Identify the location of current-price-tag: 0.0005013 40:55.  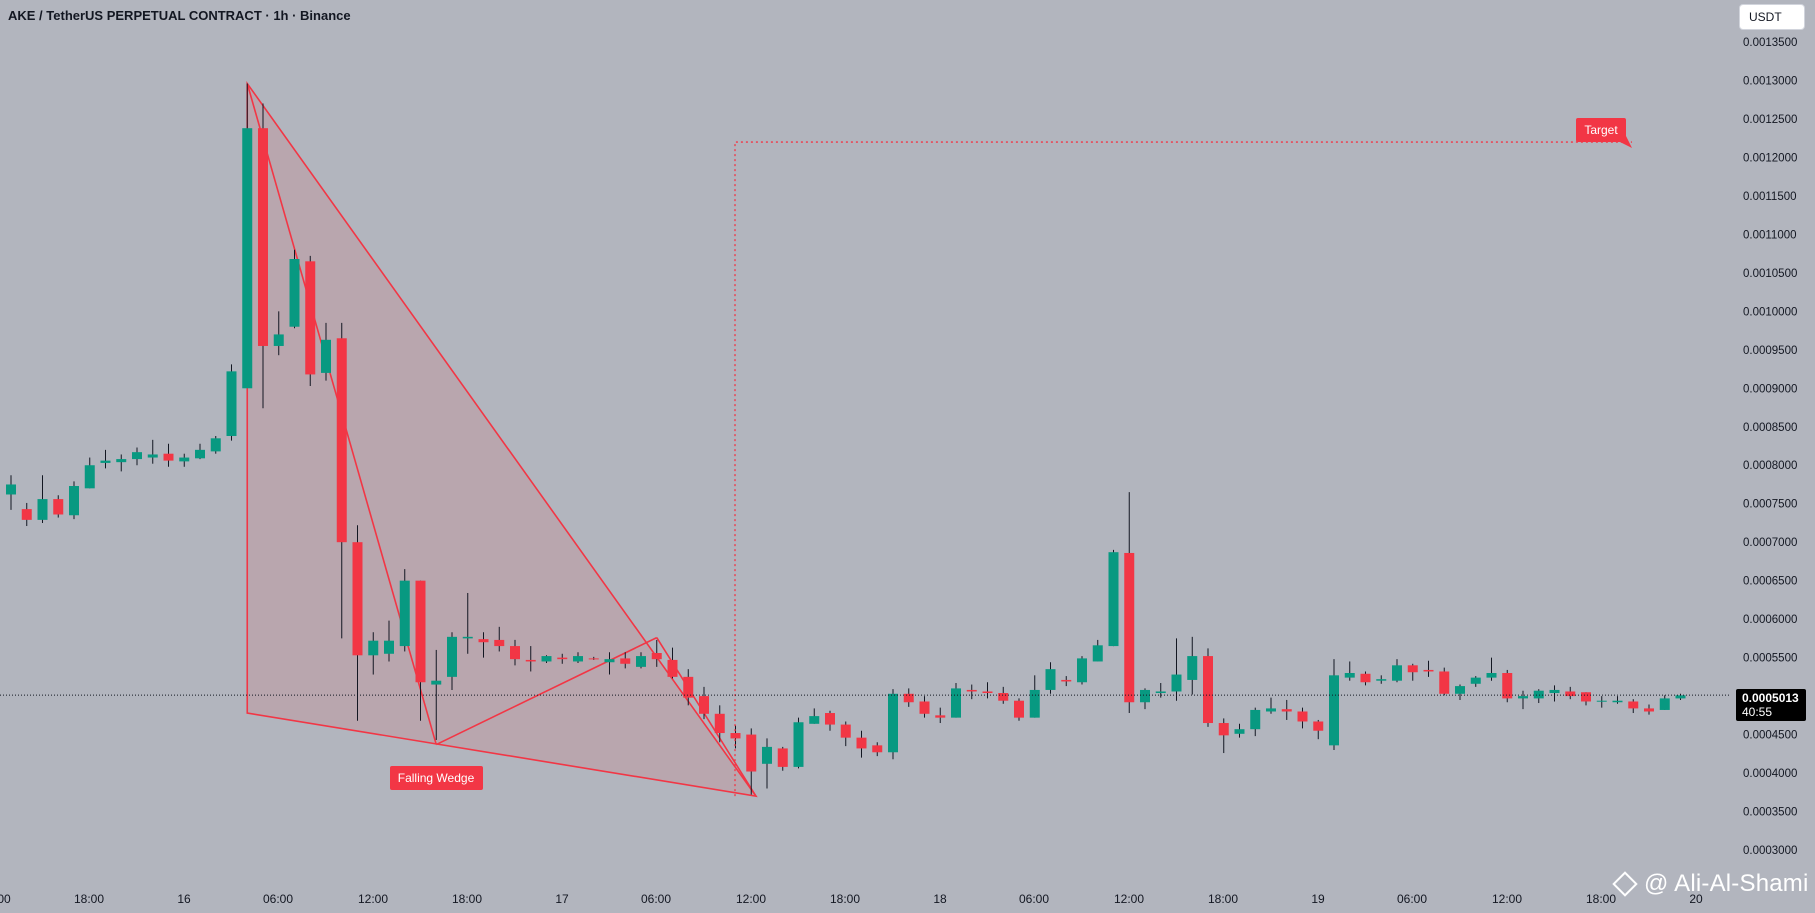
(1771, 705).